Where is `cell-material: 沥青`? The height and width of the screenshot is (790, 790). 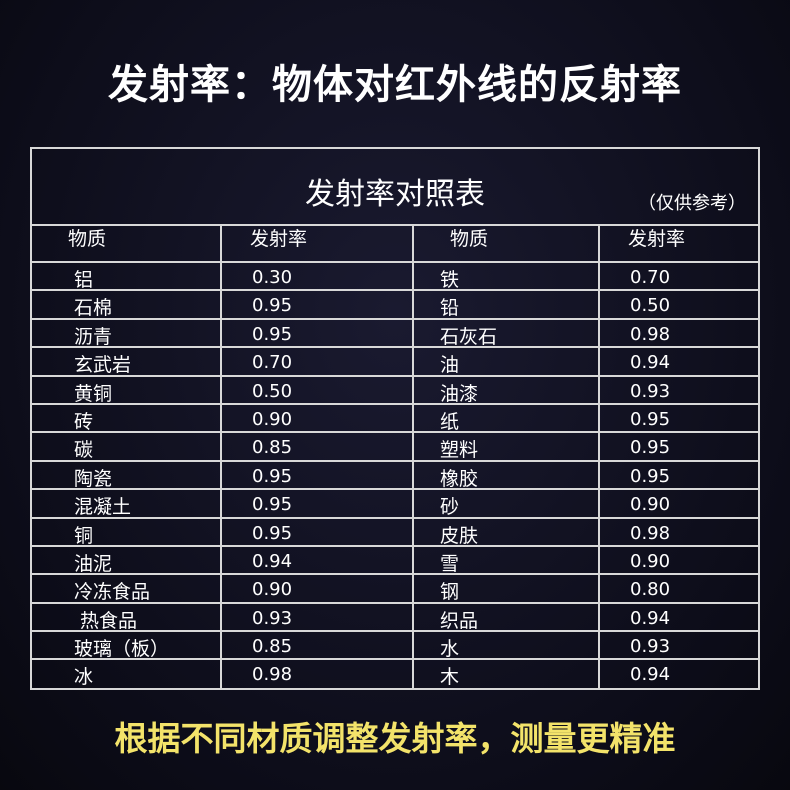
cell-material: 沥青 is located at coordinates (127, 333).